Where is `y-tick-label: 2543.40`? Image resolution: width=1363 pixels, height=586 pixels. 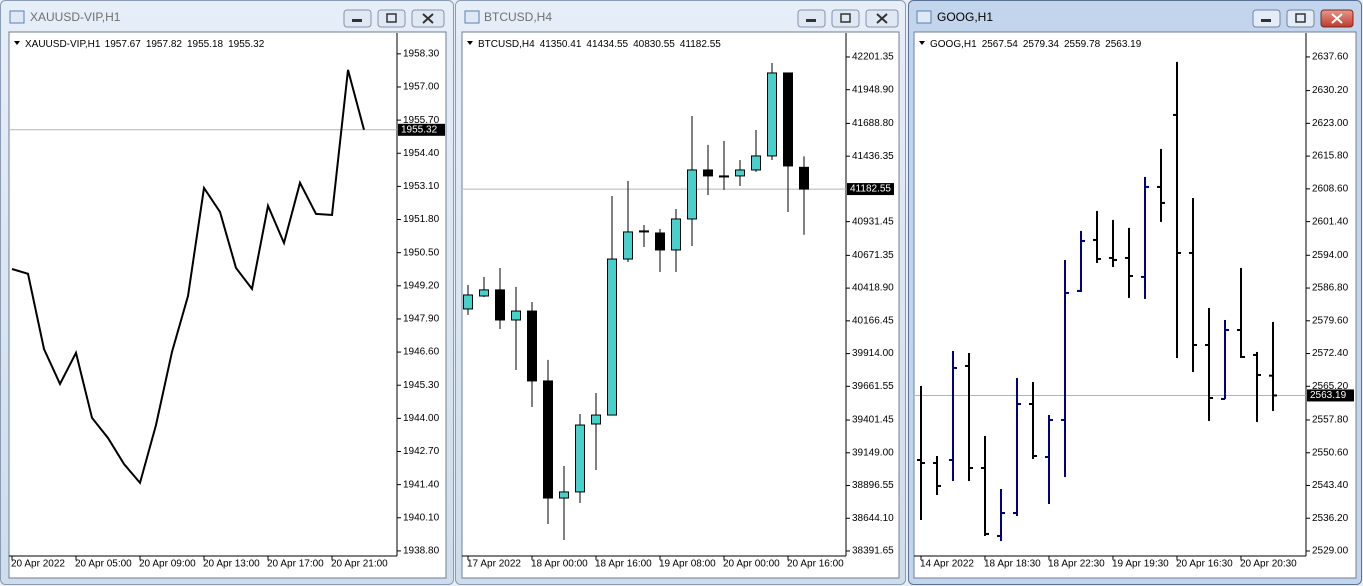 y-tick-label: 2543.40 is located at coordinates (1330, 485).